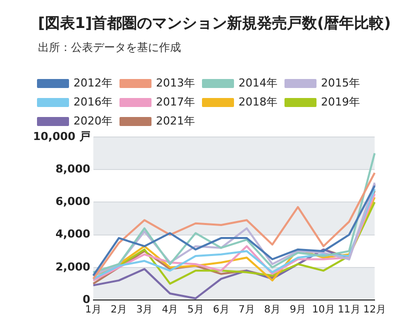  What do you see at coordinates (195, 310) in the screenshot?
I see `x-tick-label: 5月` at bounding box center [195, 310].